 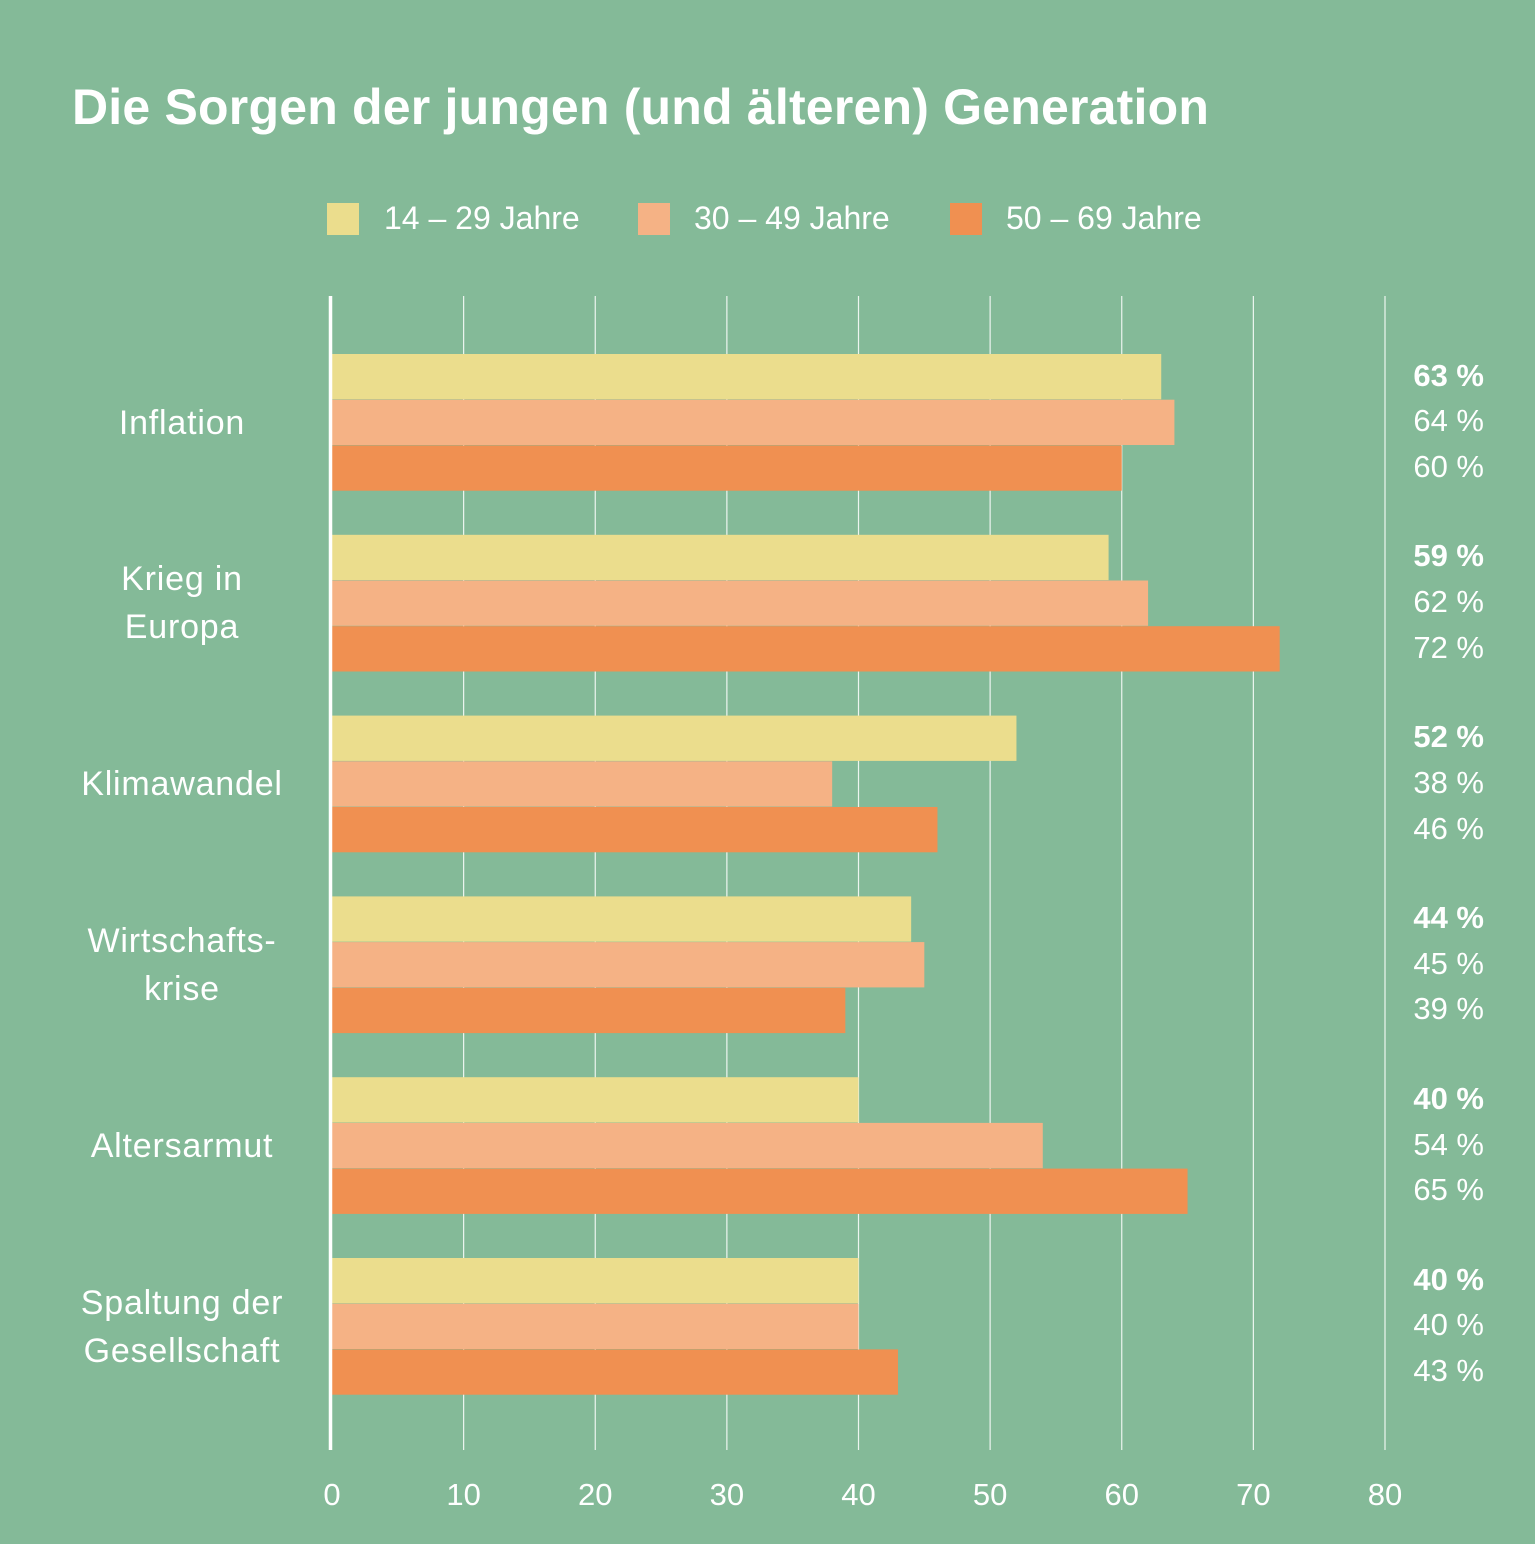 I want to click on x-tick-label: 60, so click(x=1122, y=1494).